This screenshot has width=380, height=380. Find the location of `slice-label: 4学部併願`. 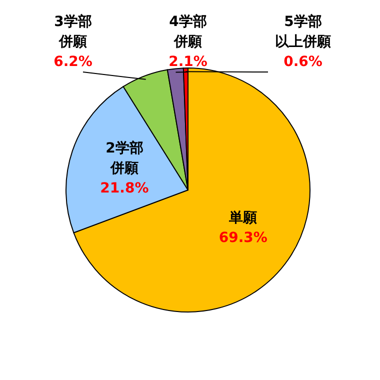

slice-label: 4学部併願 is located at coordinates (188, 31).